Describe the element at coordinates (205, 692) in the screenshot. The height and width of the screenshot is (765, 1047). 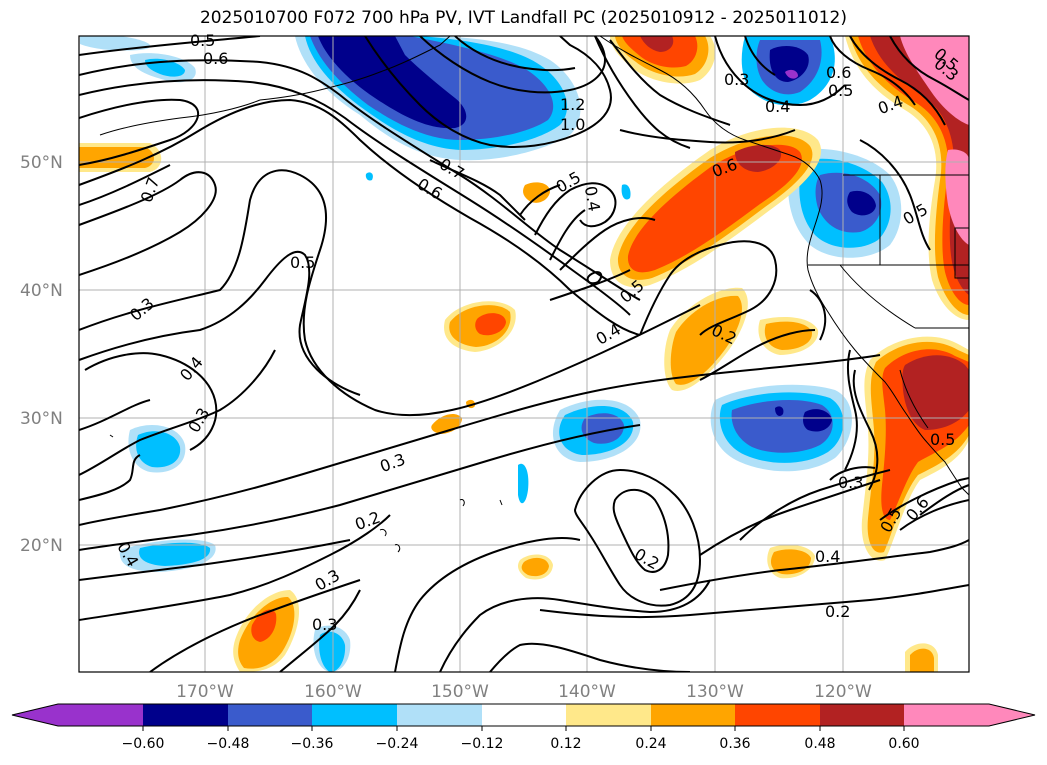
I see `lon-label-170w: 170°W` at that location.